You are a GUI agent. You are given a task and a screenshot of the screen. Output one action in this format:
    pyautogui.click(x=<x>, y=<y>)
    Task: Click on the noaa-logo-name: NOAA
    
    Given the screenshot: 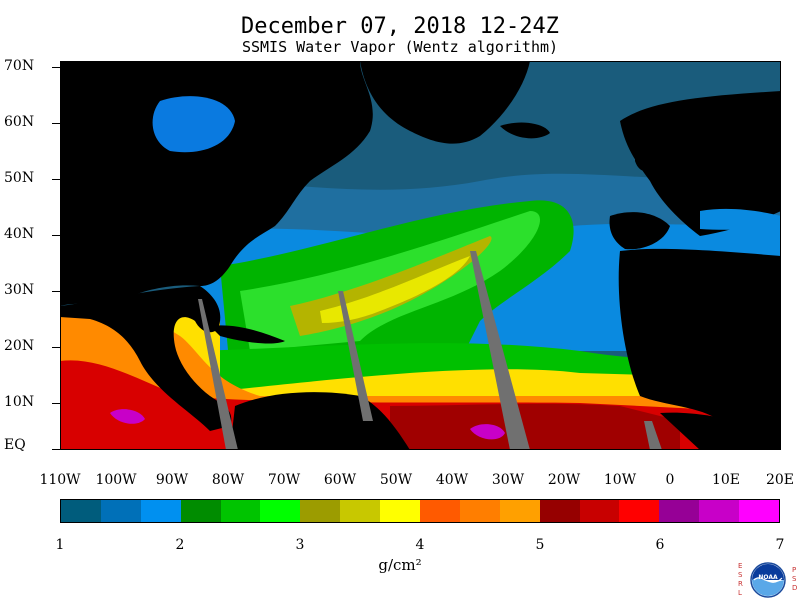 What is the action you would take?
    pyautogui.click(x=768, y=577)
    